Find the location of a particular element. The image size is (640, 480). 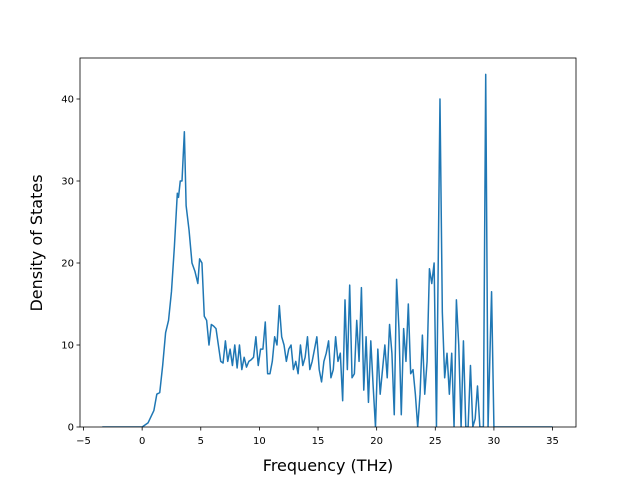

x-tick-label: 15 is located at coordinates (318, 441).